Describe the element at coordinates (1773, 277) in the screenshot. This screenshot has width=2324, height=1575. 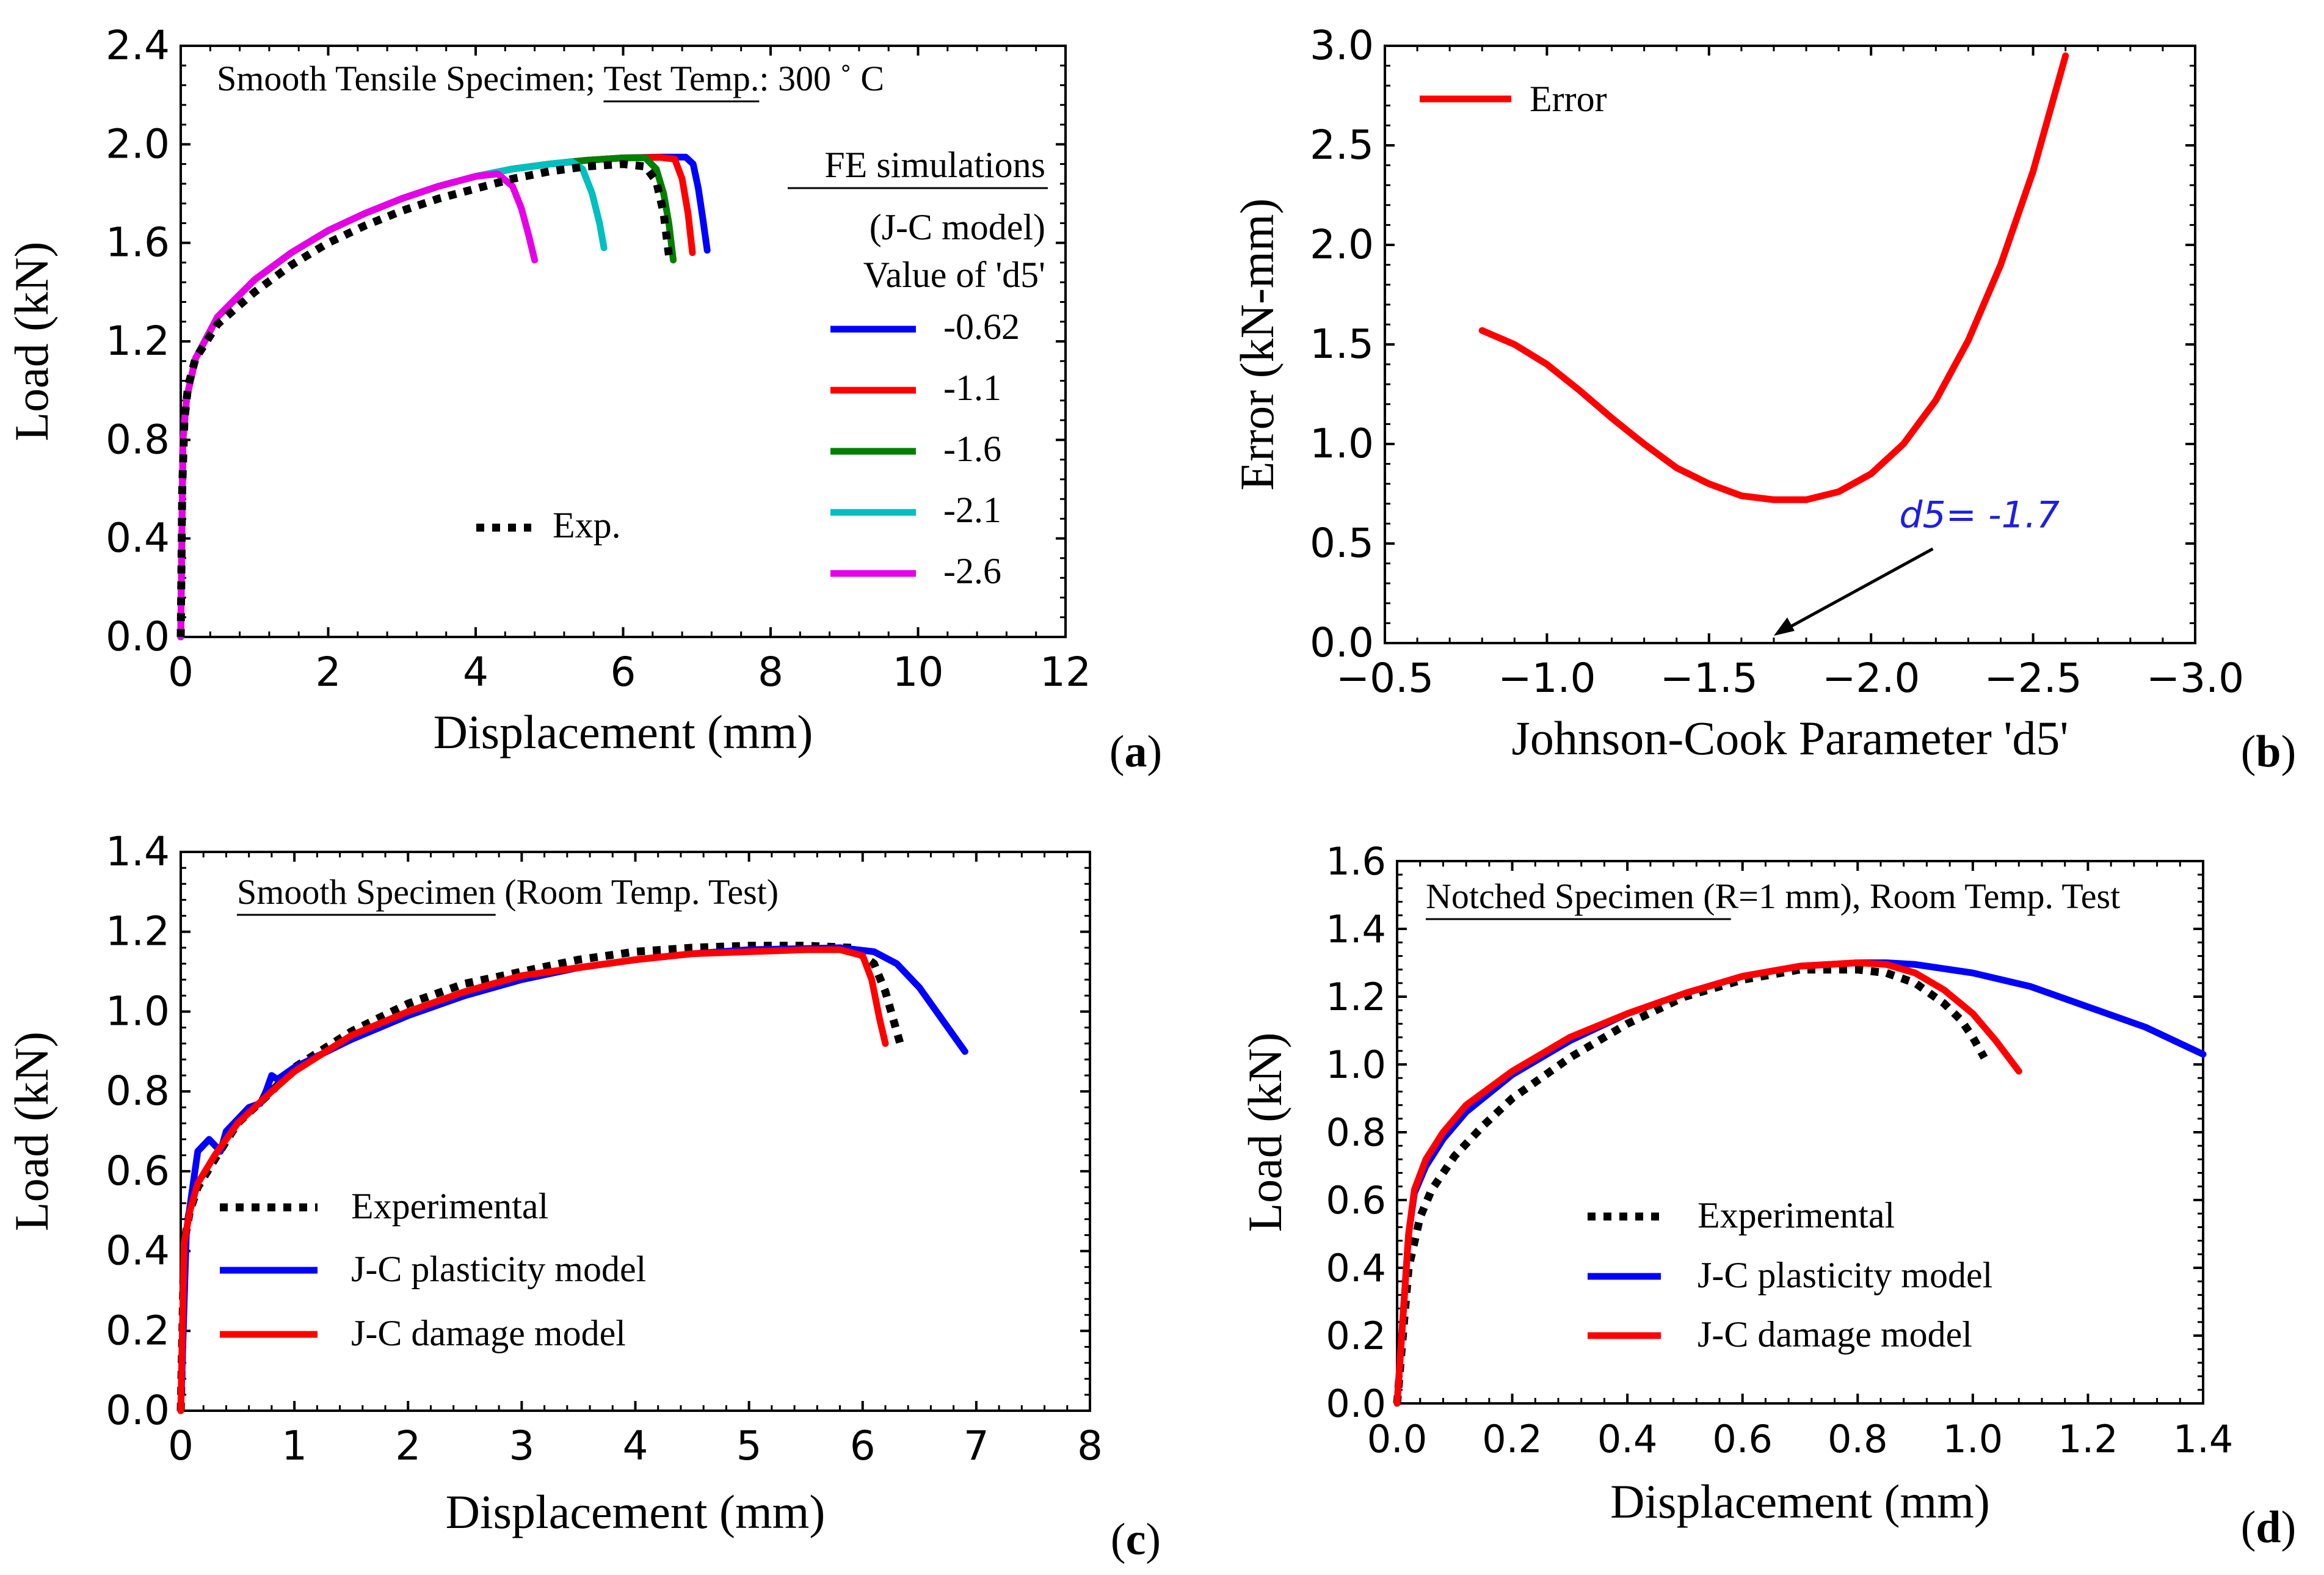
I see `series-line-error` at that location.